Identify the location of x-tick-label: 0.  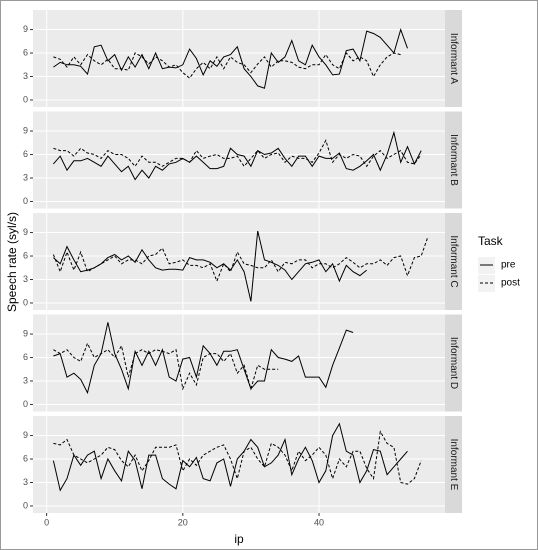
(46, 522).